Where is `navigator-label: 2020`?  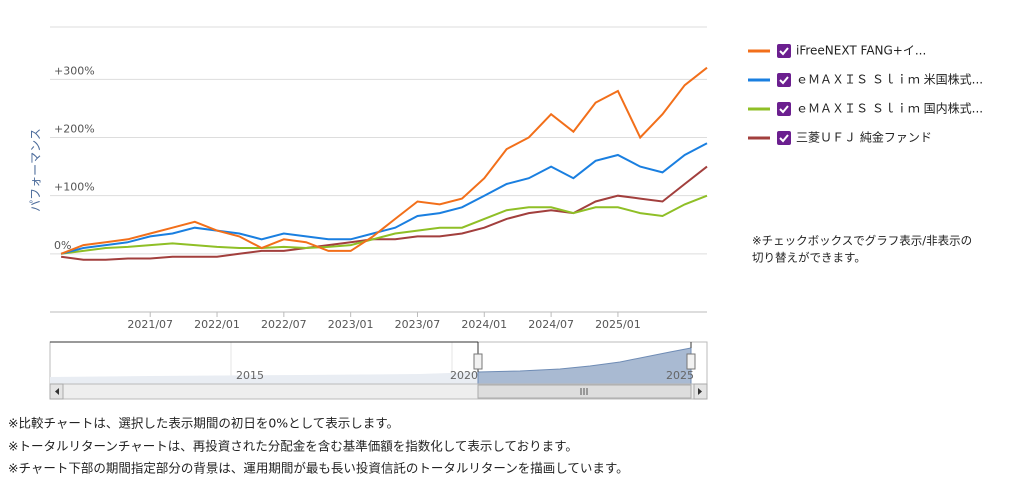 navigator-label: 2020 is located at coordinates (464, 375).